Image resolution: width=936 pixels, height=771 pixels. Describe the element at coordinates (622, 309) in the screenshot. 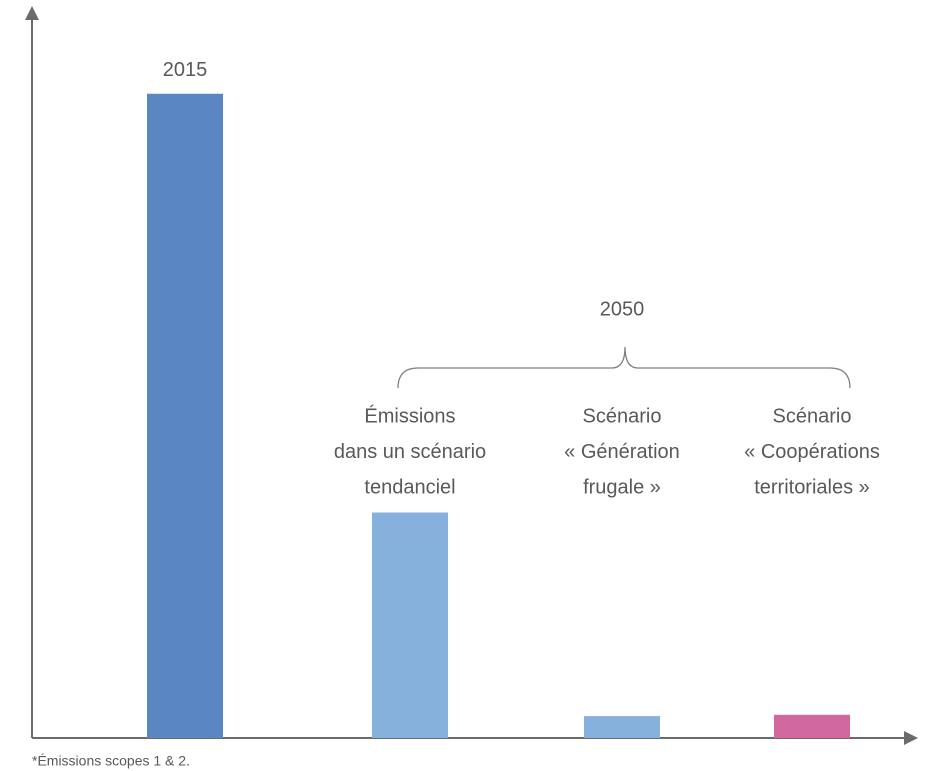

I see `group-label: 2050` at that location.